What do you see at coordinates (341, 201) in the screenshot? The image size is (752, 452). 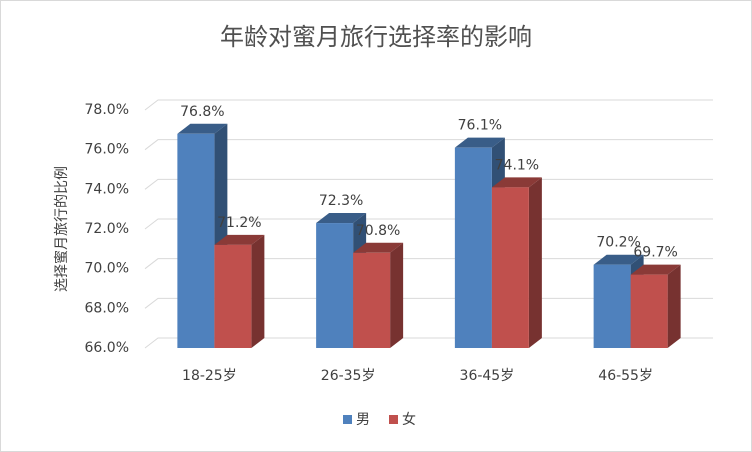 I see `value-label: 72.3%` at bounding box center [341, 201].